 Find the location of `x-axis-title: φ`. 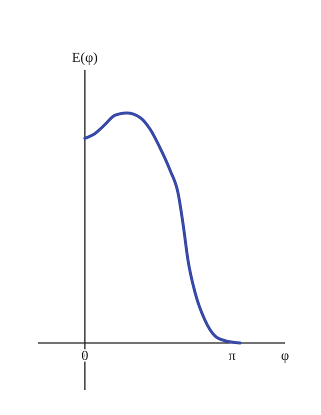

x-axis-title: φ is located at coordinates (285, 356).